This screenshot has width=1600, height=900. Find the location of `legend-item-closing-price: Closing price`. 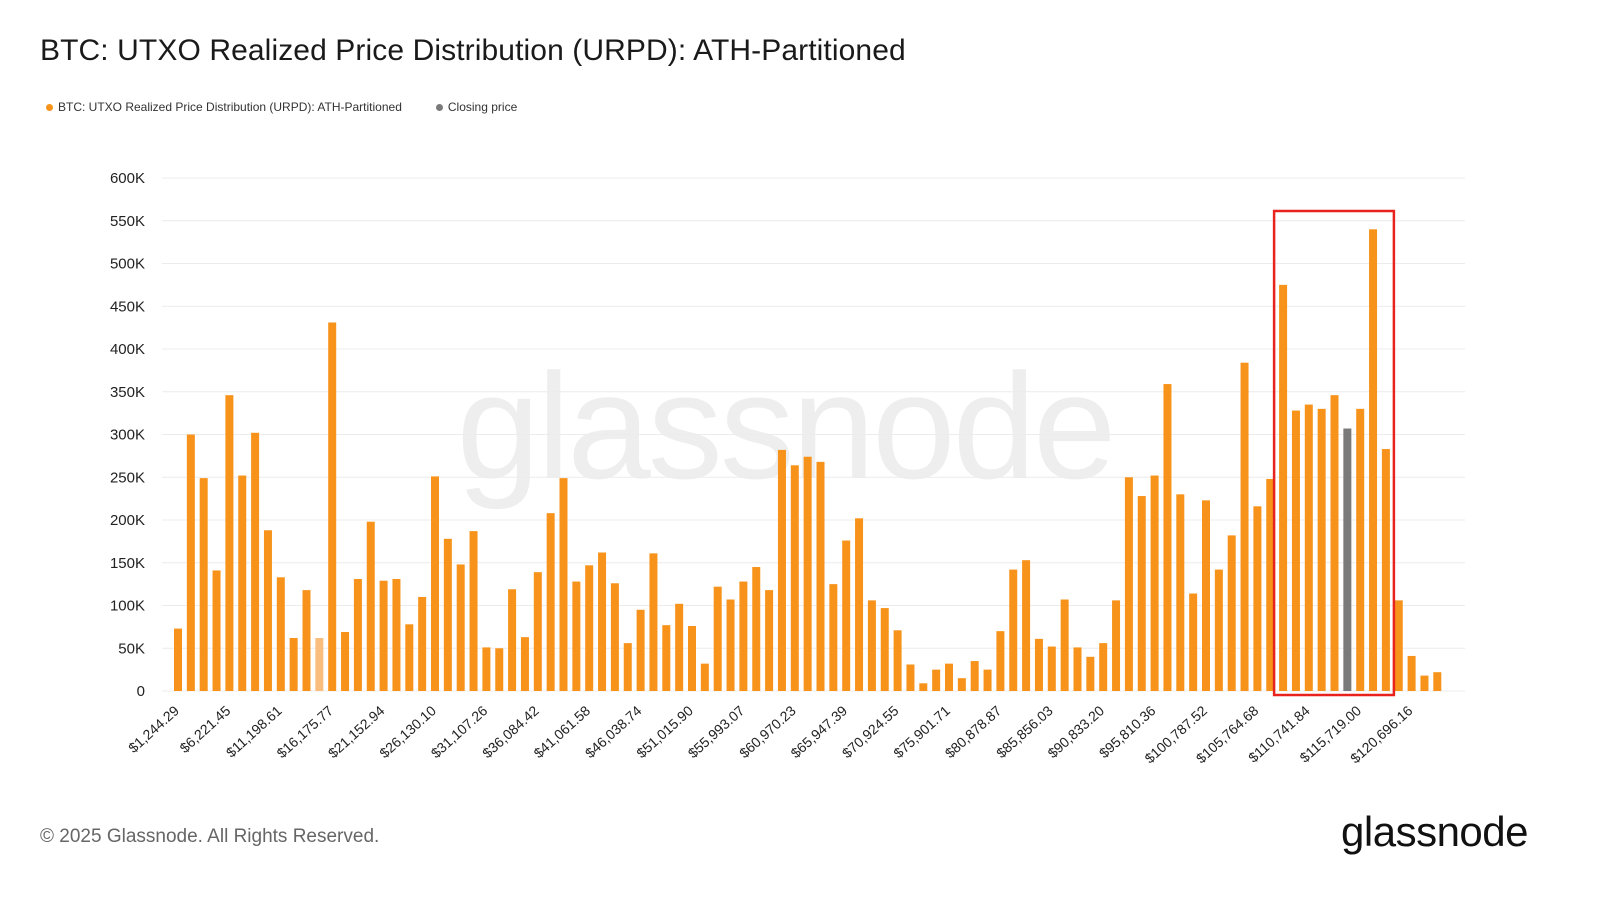

legend-item-closing-price: Closing price is located at coordinates (476, 107).